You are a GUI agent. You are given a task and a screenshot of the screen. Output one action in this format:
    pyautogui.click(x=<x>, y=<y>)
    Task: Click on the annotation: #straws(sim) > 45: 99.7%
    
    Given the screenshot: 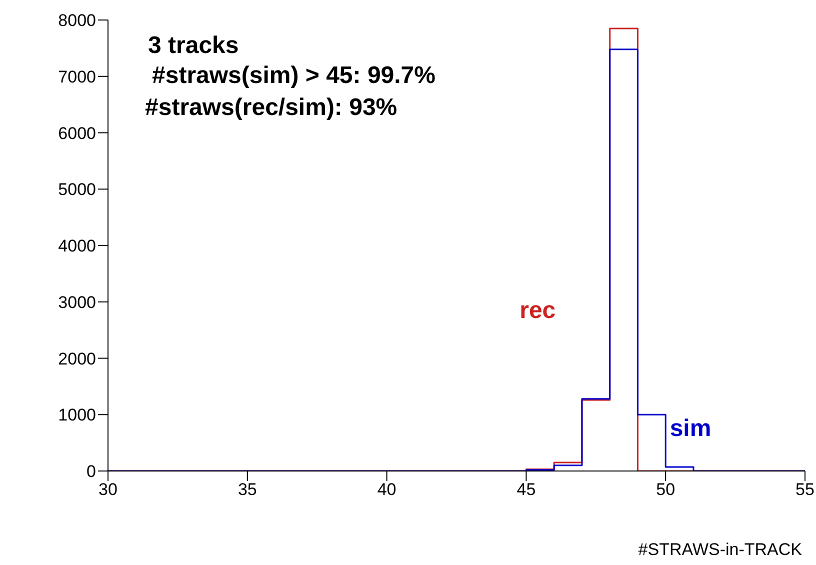 What is the action you would take?
    pyautogui.click(x=294, y=76)
    